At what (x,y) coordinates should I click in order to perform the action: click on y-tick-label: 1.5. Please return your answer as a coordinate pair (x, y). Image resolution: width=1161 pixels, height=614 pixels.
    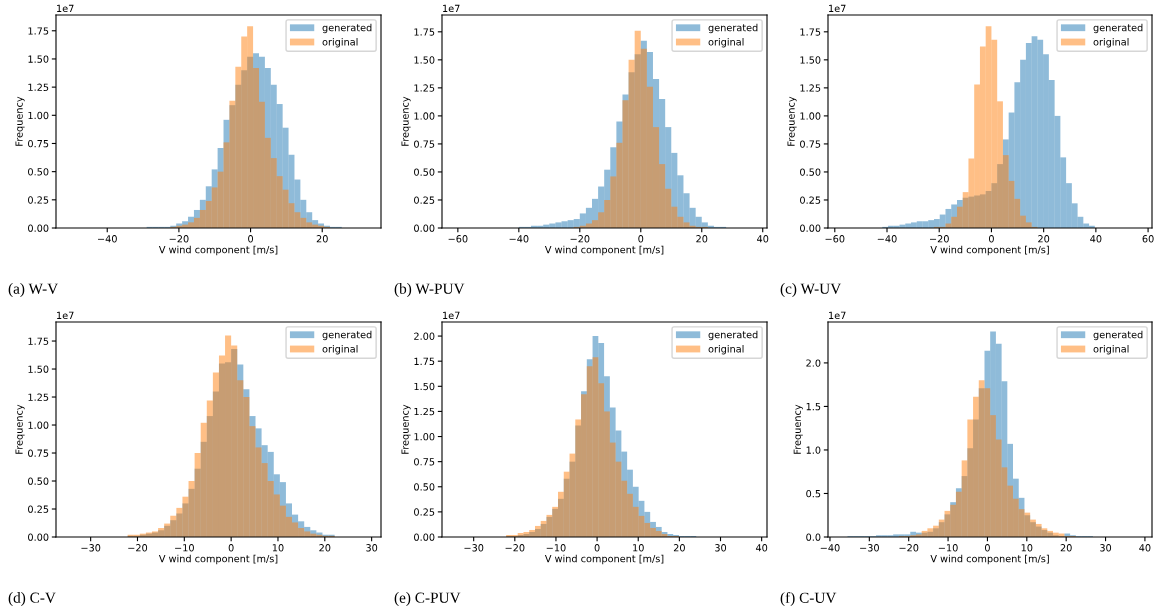
    Looking at the image, I should click on (813, 407).